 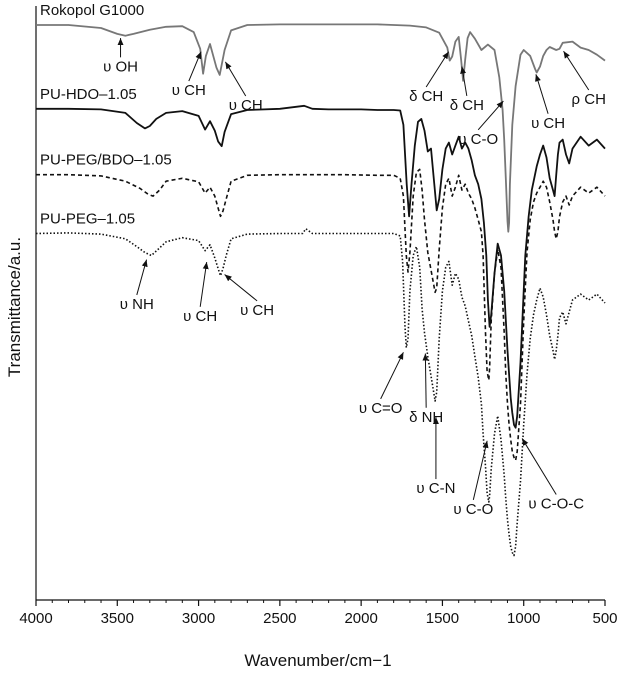 What do you see at coordinates (35, 618) in the screenshot?
I see `x-tick-label: 4000` at bounding box center [35, 618].